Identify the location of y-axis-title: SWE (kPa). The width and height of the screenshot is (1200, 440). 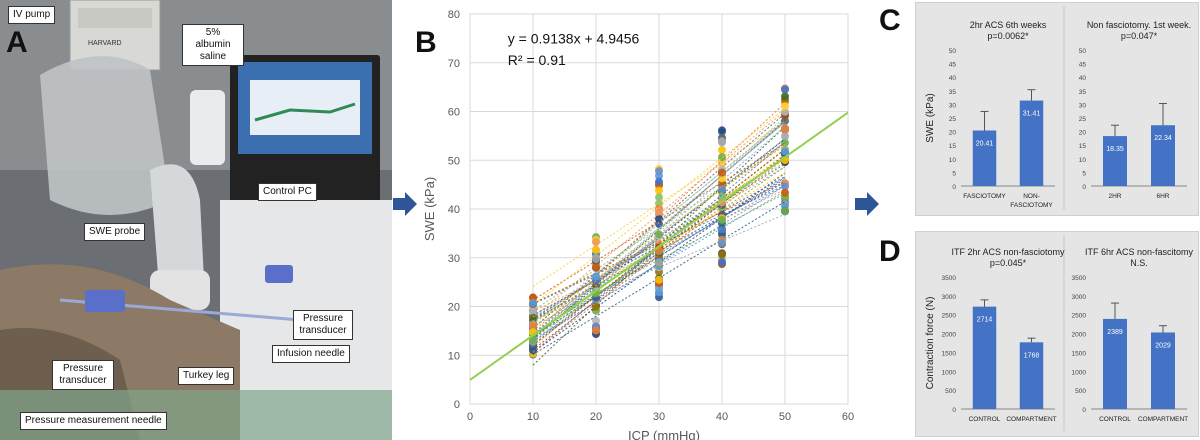
(429, 209).